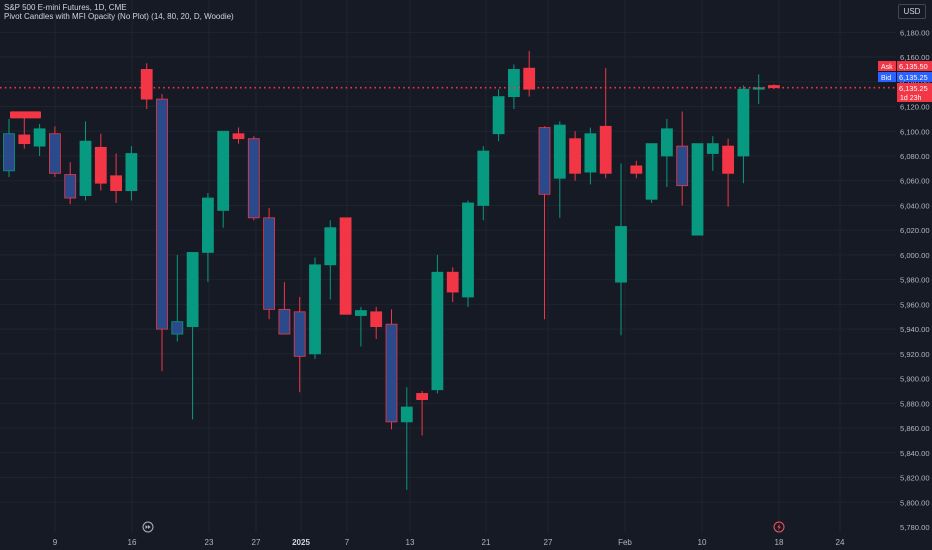 The width and height of the screenshot is (932, 550). Describe the element at coordinates (915, 57) in the screenshot. I see `price-axis-label: 6,160.00` at that location.